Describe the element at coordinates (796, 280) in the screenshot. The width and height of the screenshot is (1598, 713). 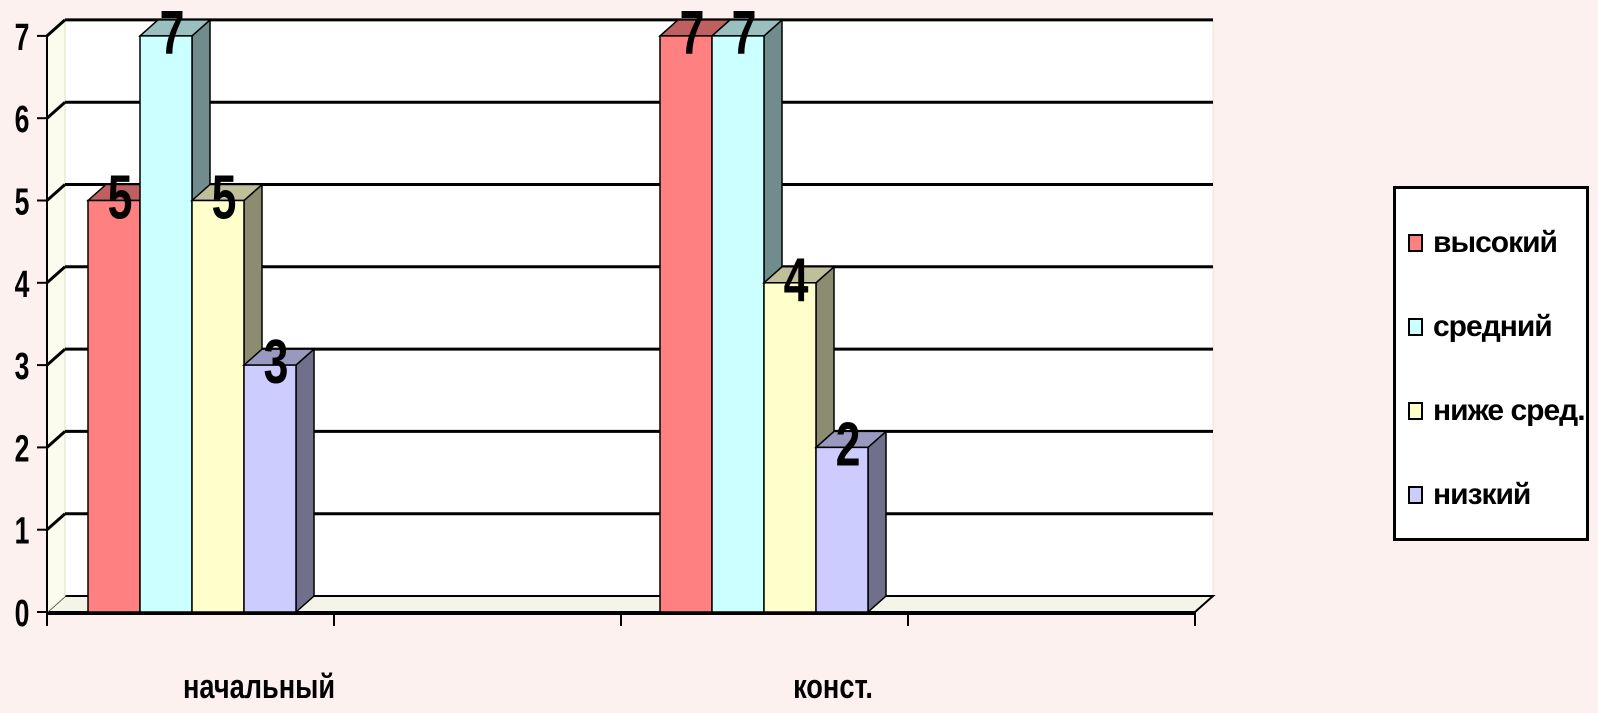
I see `data-label: 4` at that location.